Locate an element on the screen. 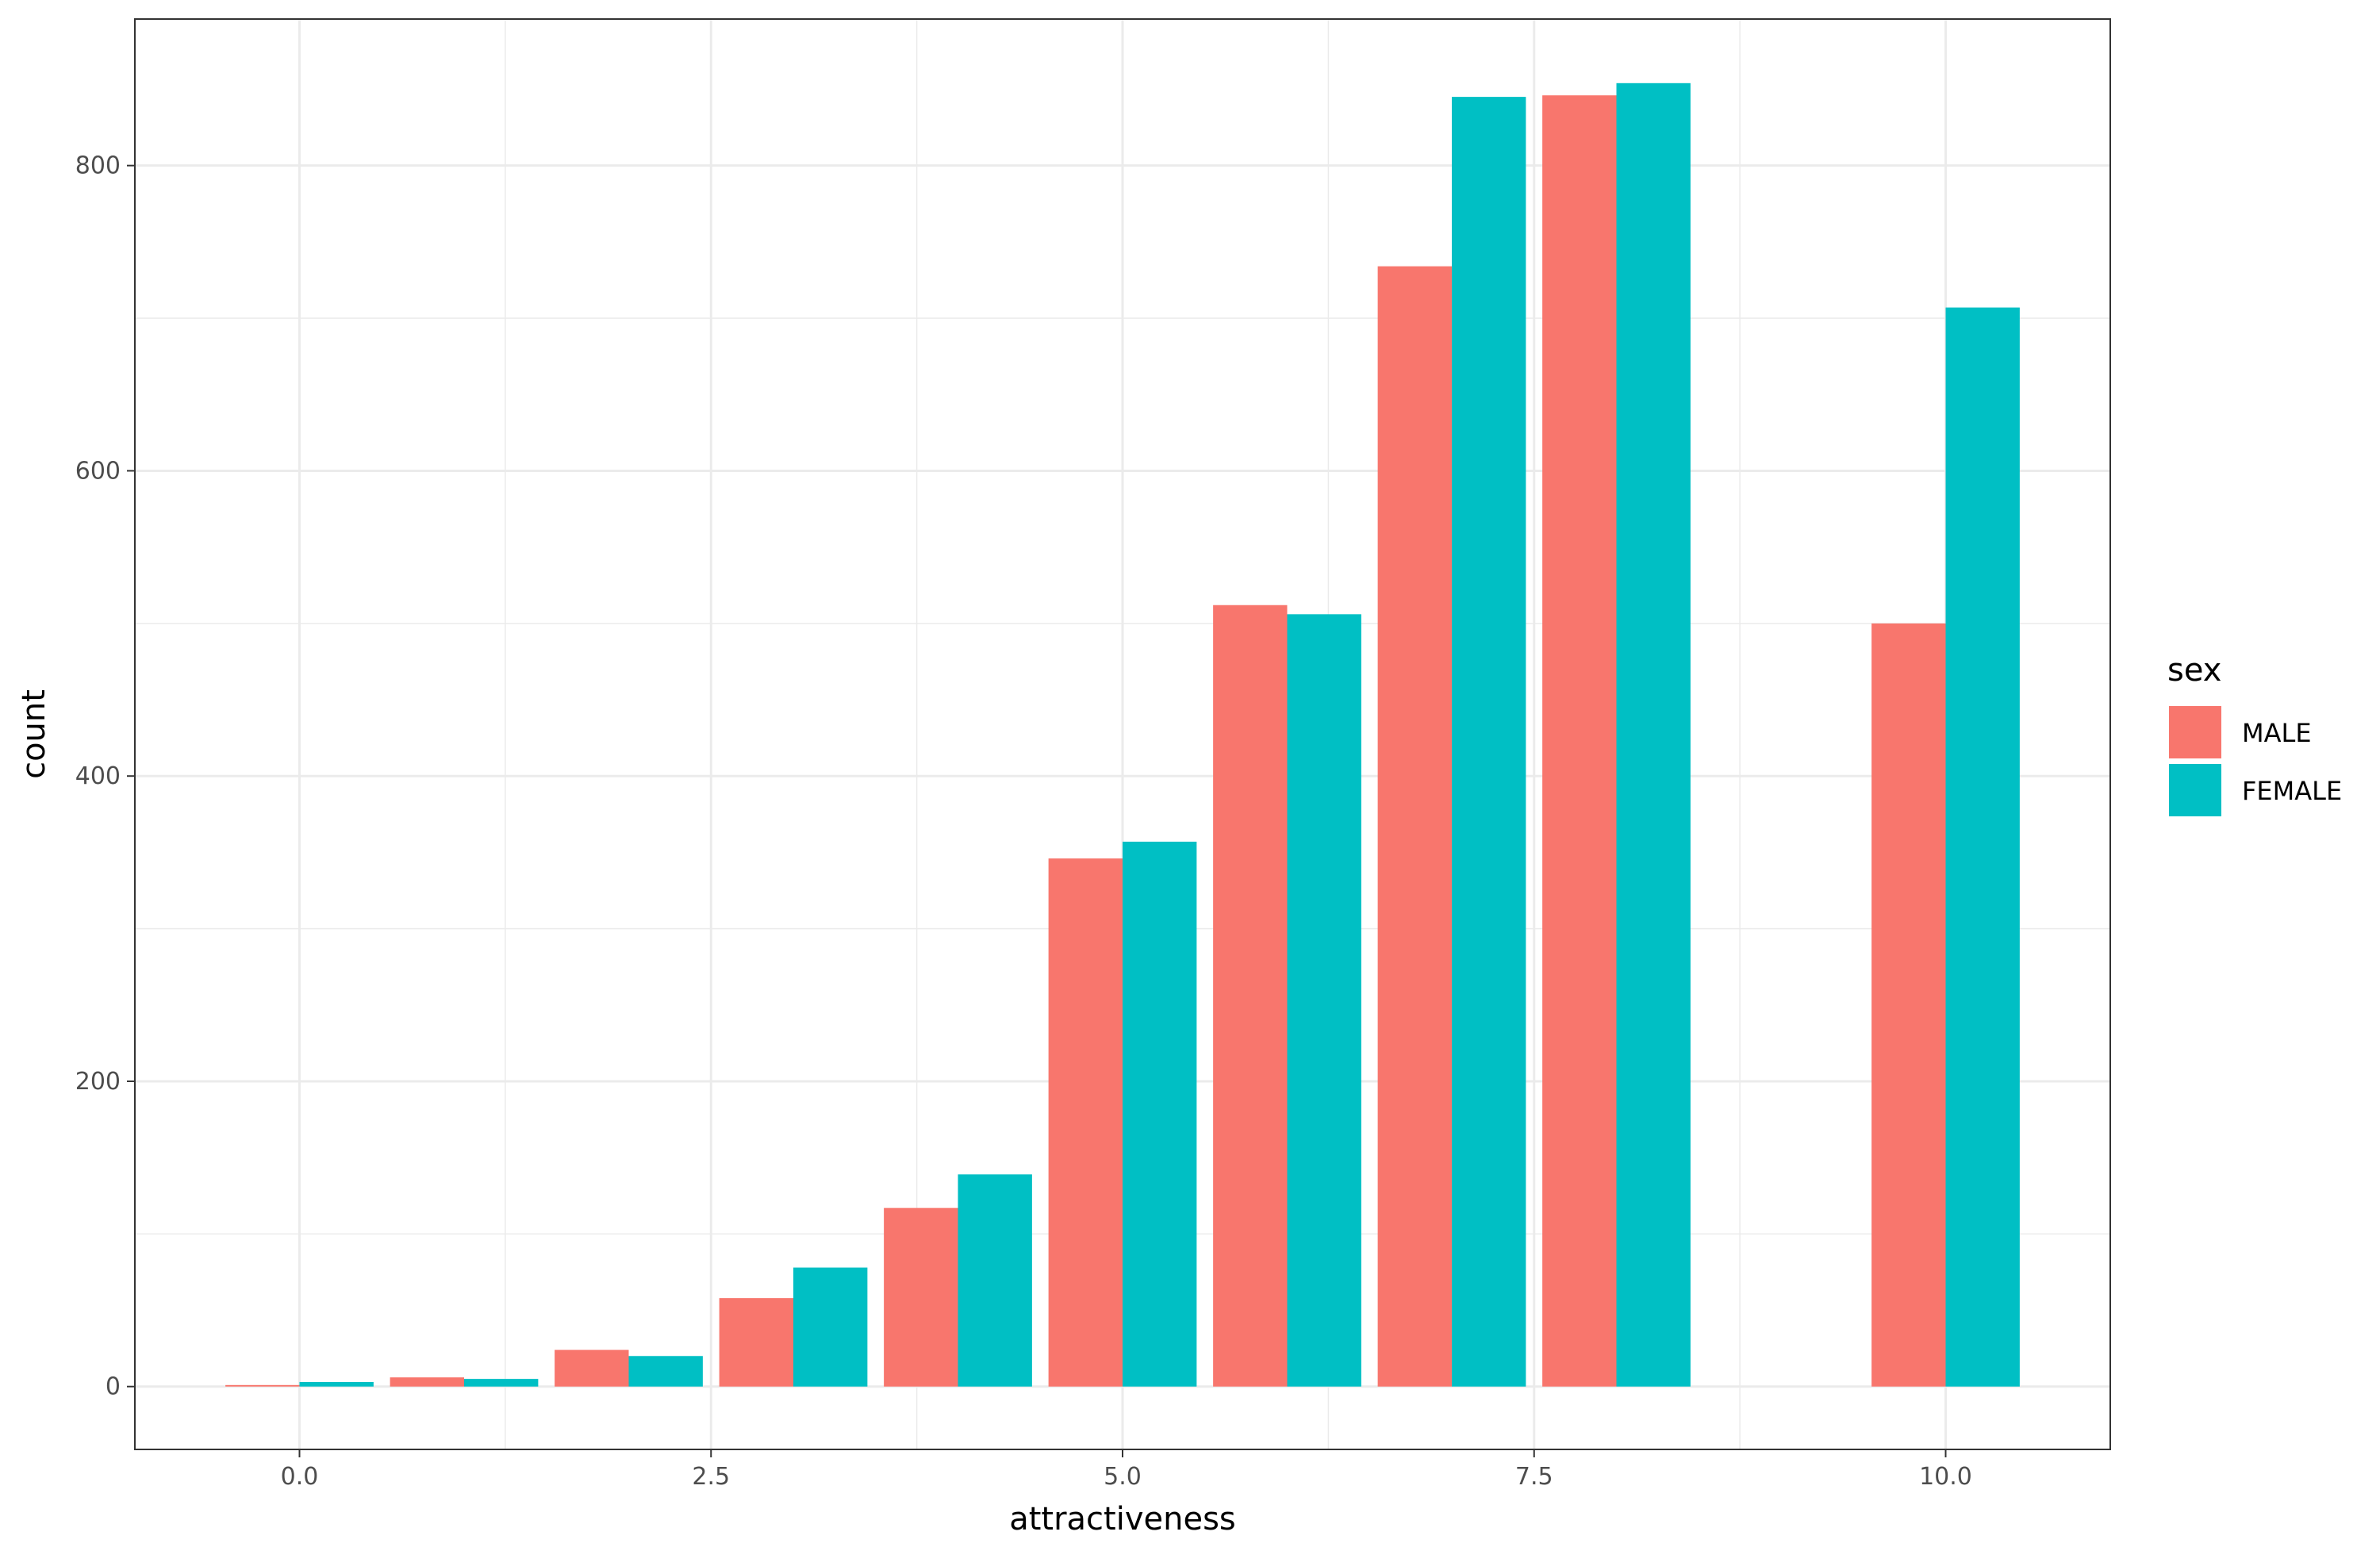  y-axis-title: count is located at coordinates (34, 734).